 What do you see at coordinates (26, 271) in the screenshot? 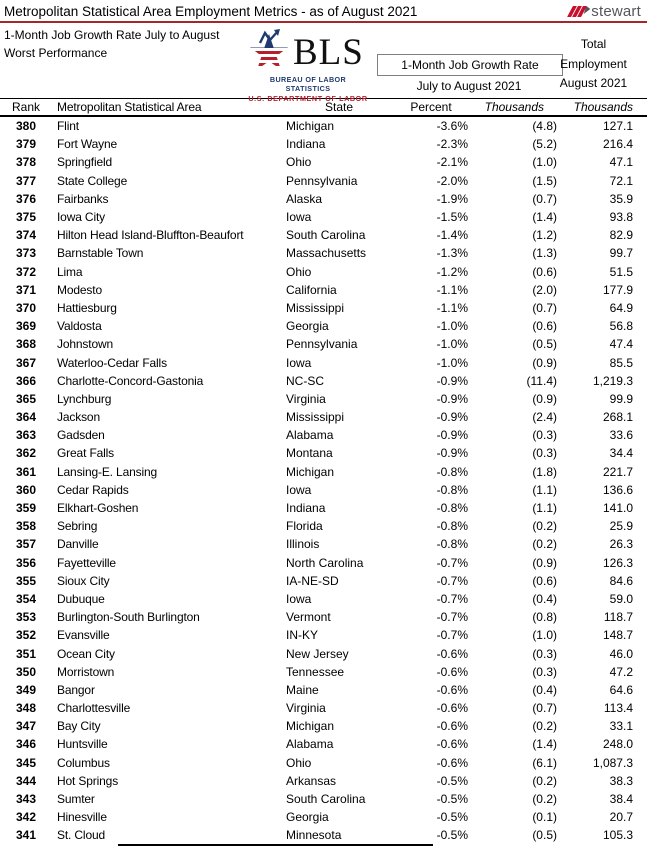
I see `rank-cell: 372` at bounding box center [26, 271].